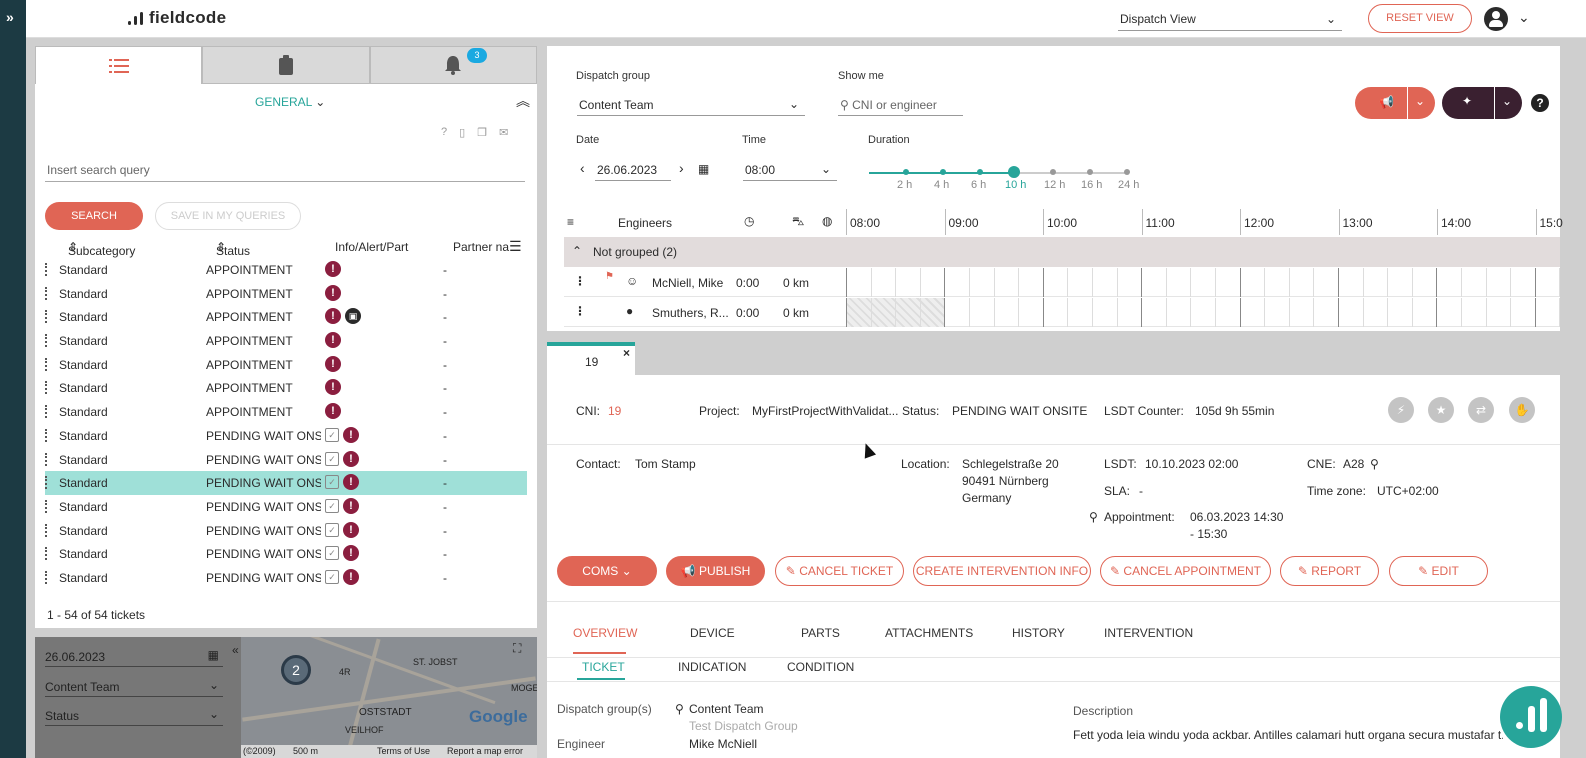 The width and height of the screenshot is (1586, 758). Describe the element at coordinates (1420, 18) in the screenshot. I see `reset-view-button: RESET VIEW` at that location.